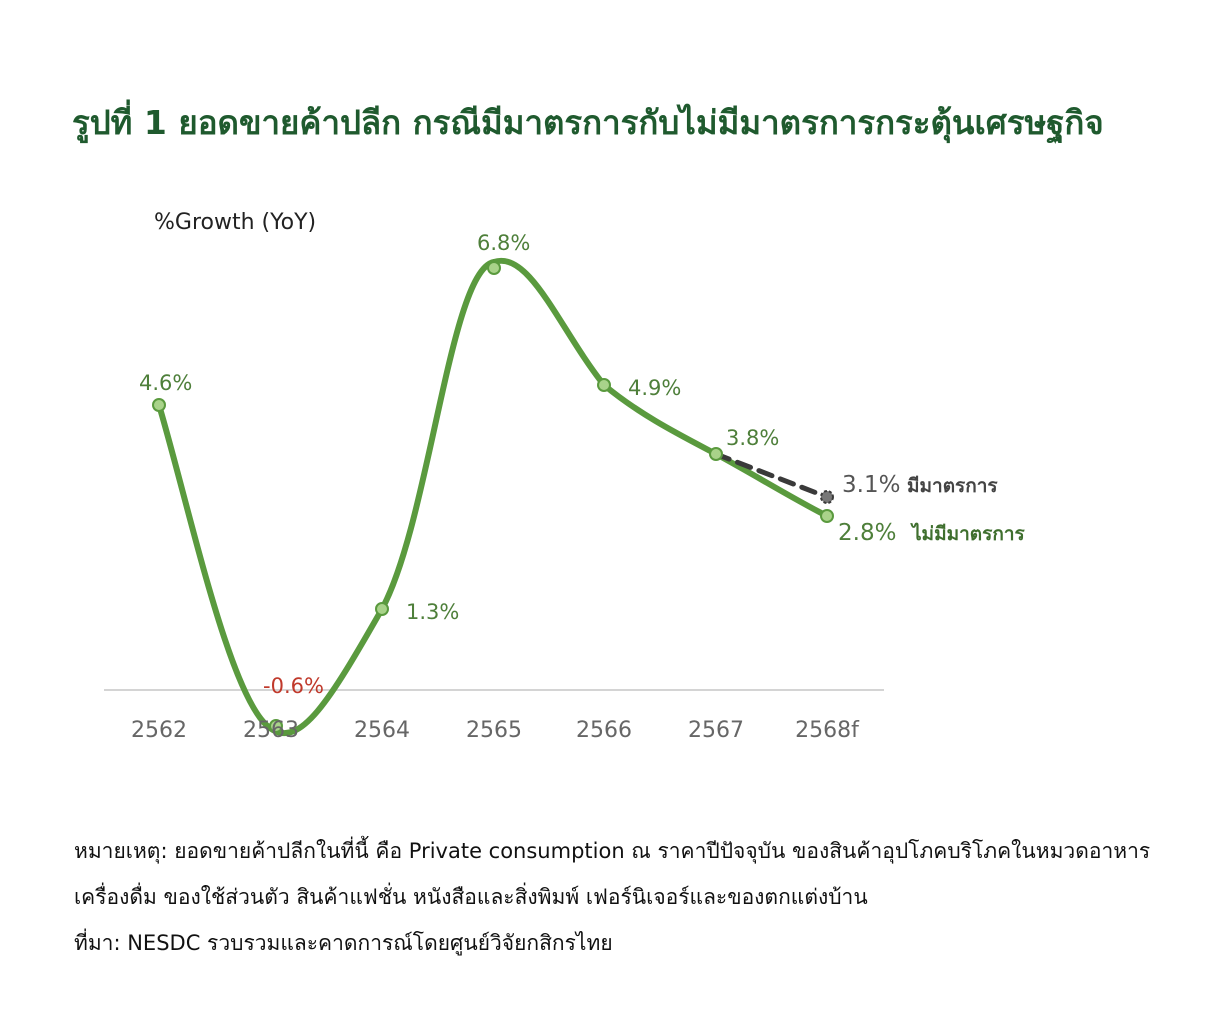  Describe the element at coordinates (432, 612) in the screenshot. I see `label-2564: 1.3%` at that location.